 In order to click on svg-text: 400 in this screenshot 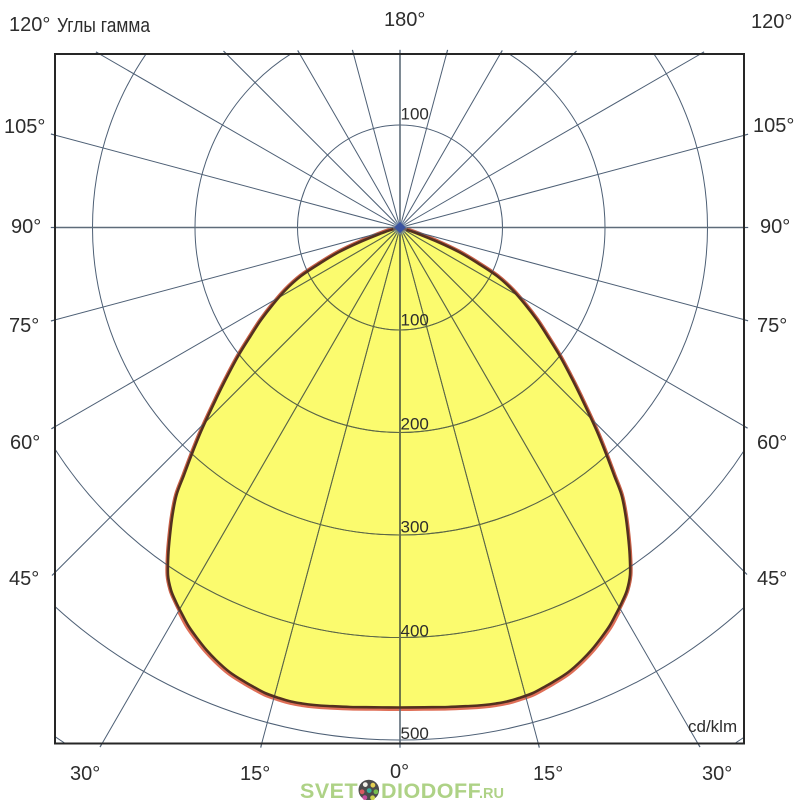, I will do `click(415, 631)`.